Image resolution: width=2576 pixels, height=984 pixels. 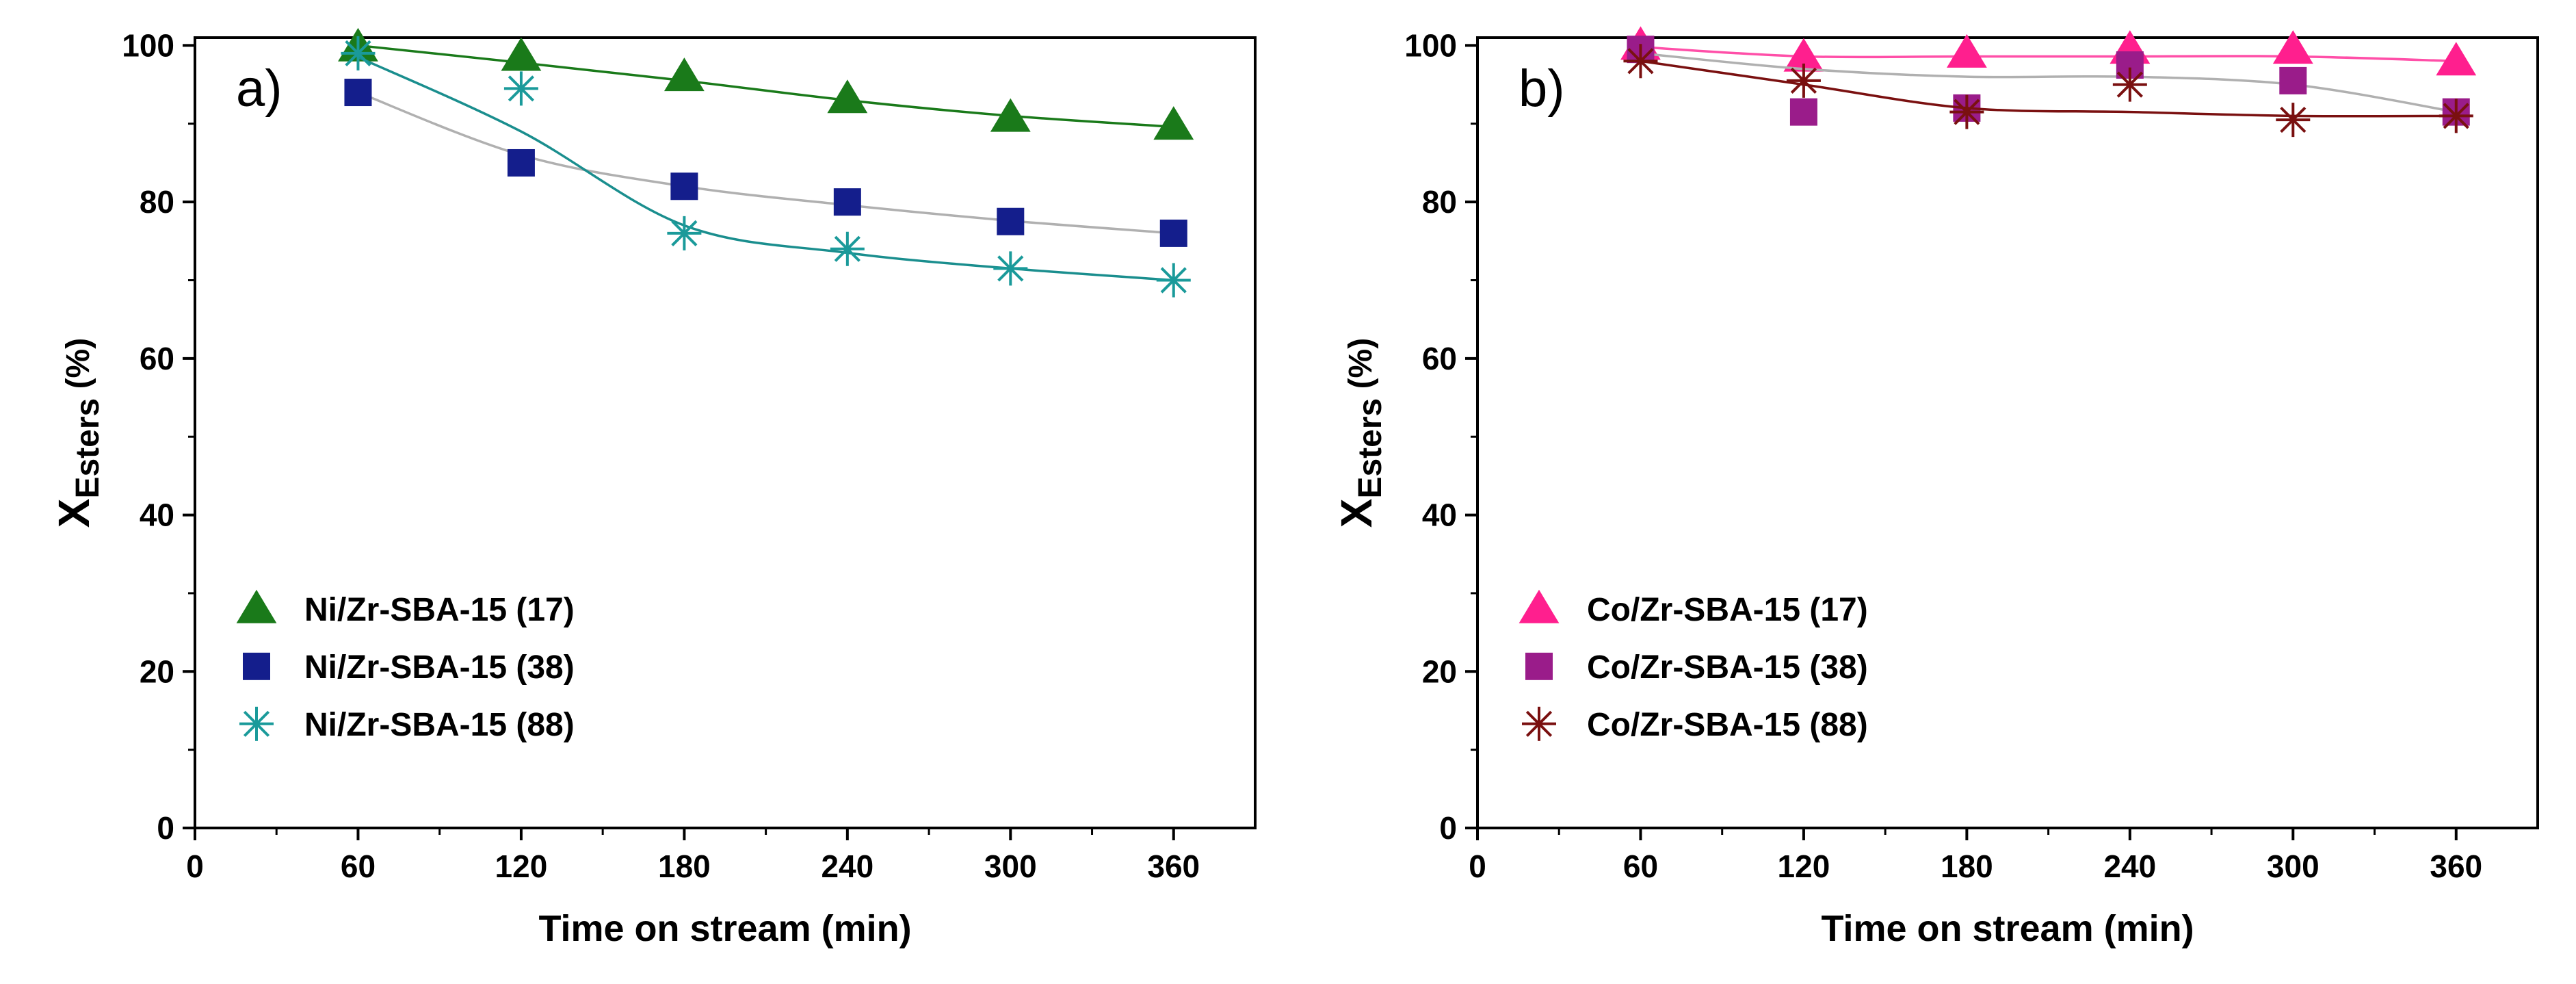 I want to click on x-tick-label: 360, so click(x=1173, y=867).